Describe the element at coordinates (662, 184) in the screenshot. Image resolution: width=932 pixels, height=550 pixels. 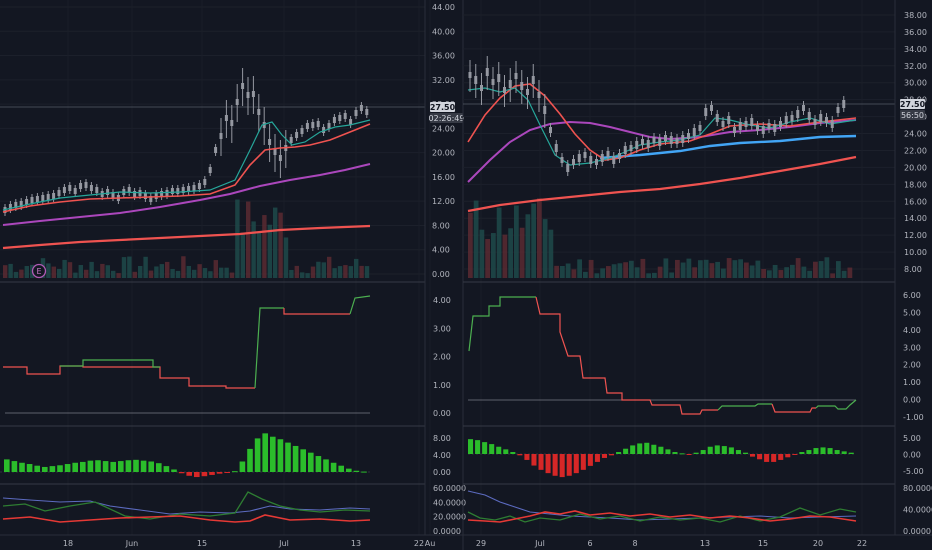
I see `right-moving-average-slow` at that location.